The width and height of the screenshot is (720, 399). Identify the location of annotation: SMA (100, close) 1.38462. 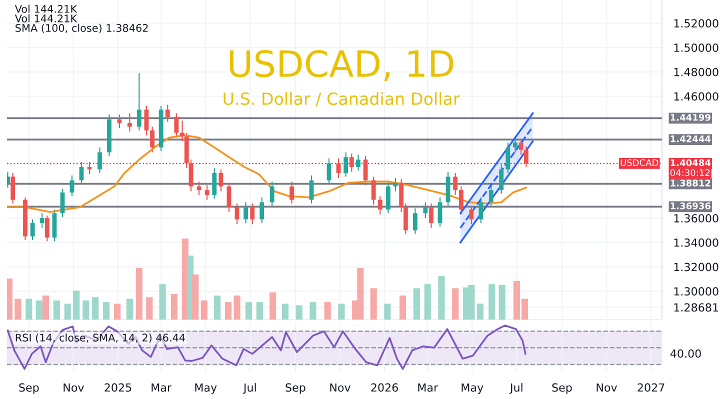
(82, 29).